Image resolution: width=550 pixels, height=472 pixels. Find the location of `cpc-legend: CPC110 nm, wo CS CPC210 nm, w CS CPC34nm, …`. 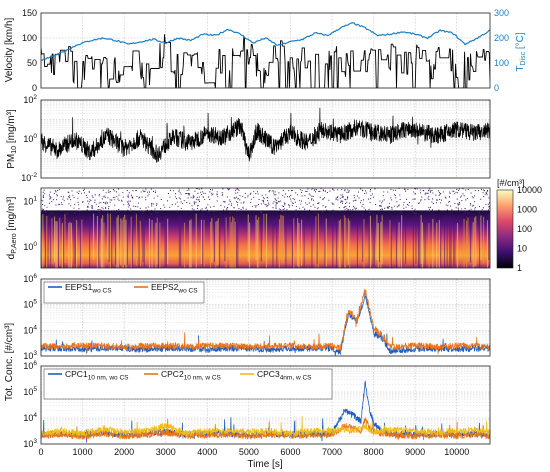

cpc-legend: CPC110 nm, wo CS CPC210 nm, w CS CPC34nm, … is located at coordinates (188, 384).